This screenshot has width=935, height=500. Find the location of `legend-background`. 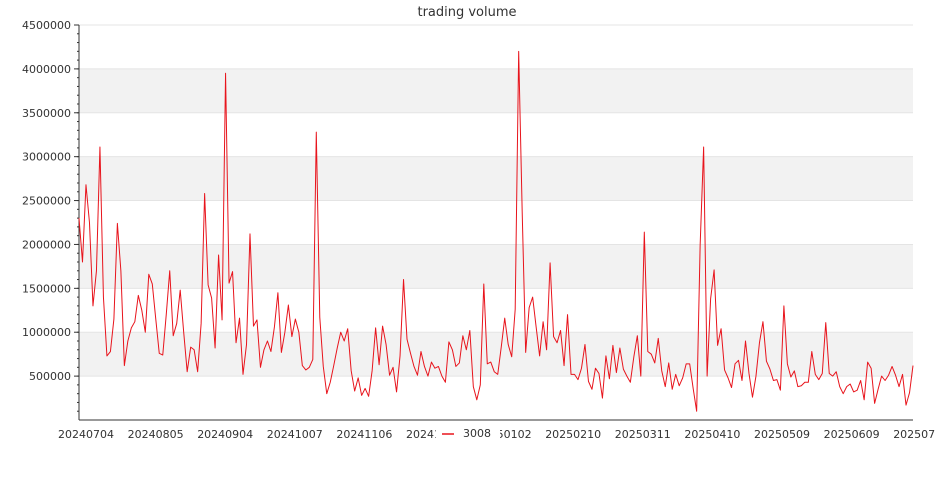

legend-background is located at coordinates (468, 433).